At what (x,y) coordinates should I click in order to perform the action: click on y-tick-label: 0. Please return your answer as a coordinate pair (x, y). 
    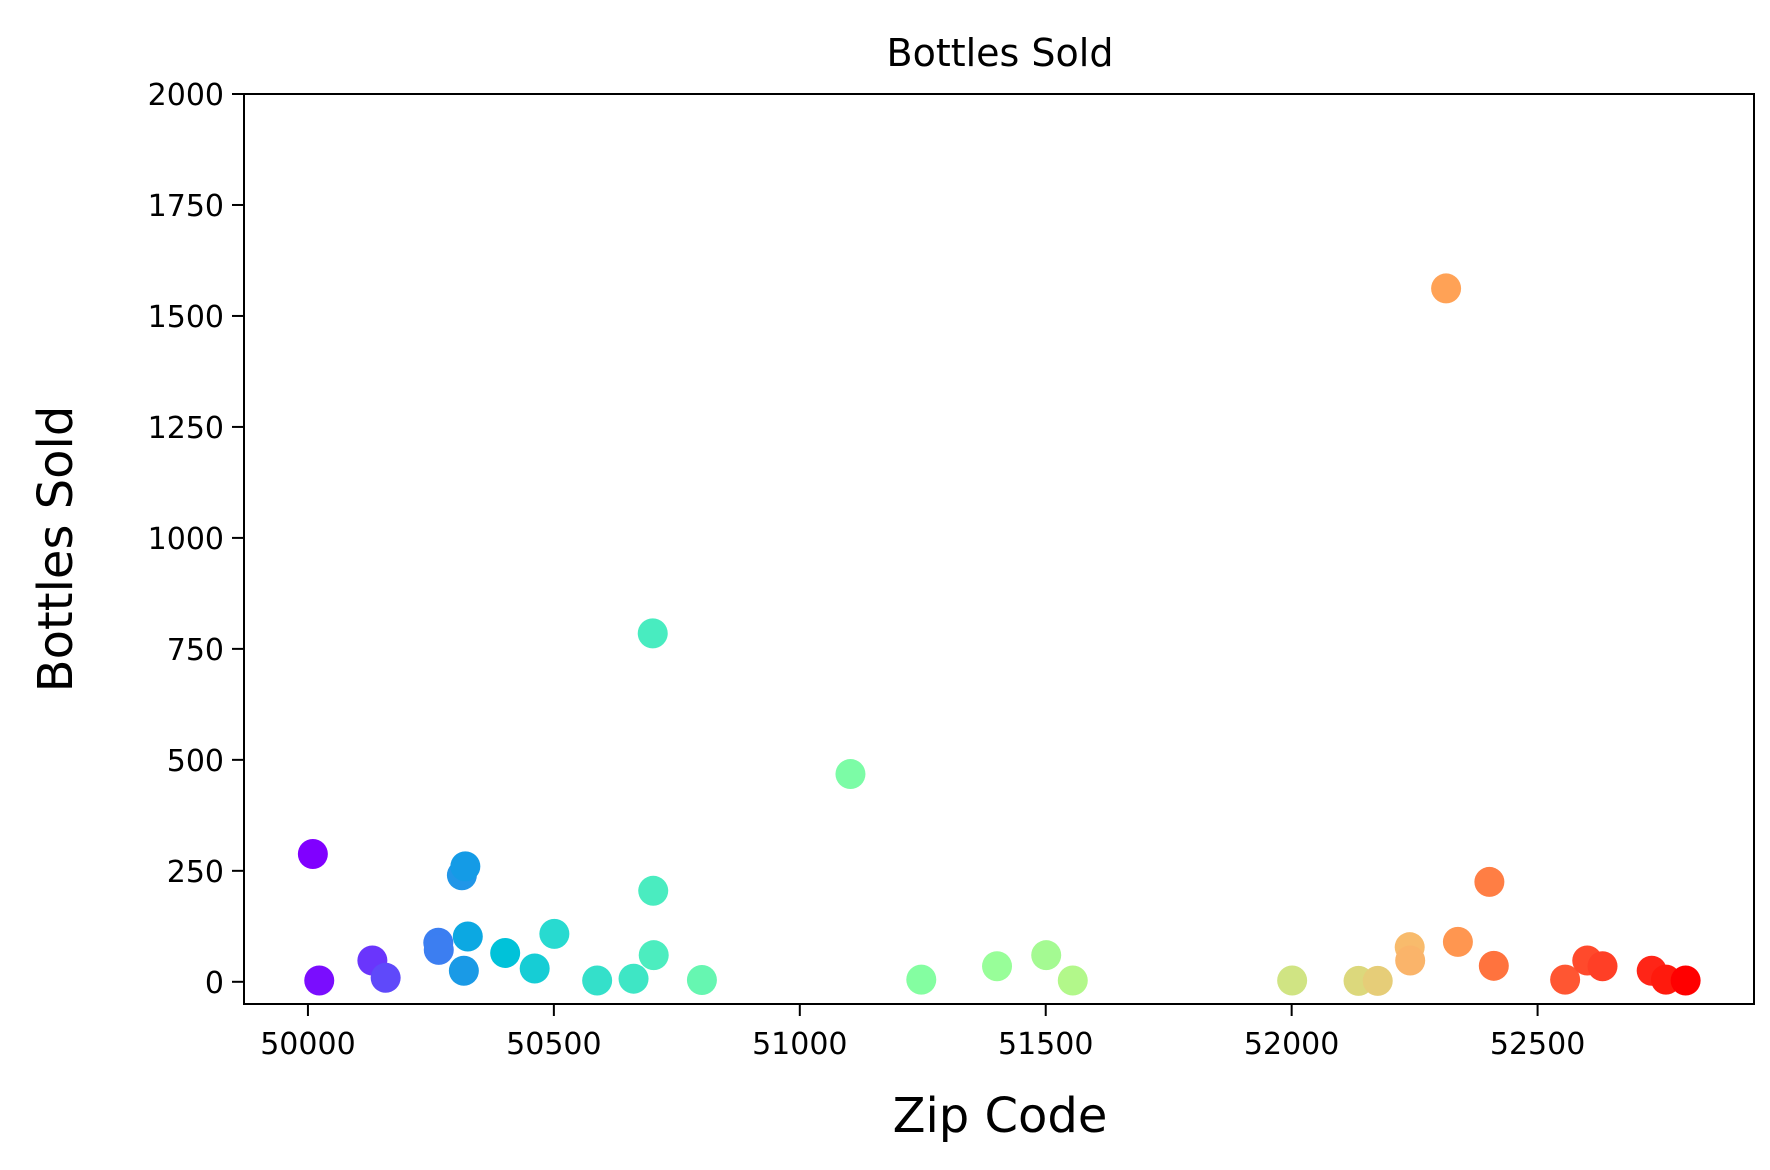
    Looking at the image, I should click on (214, 983).